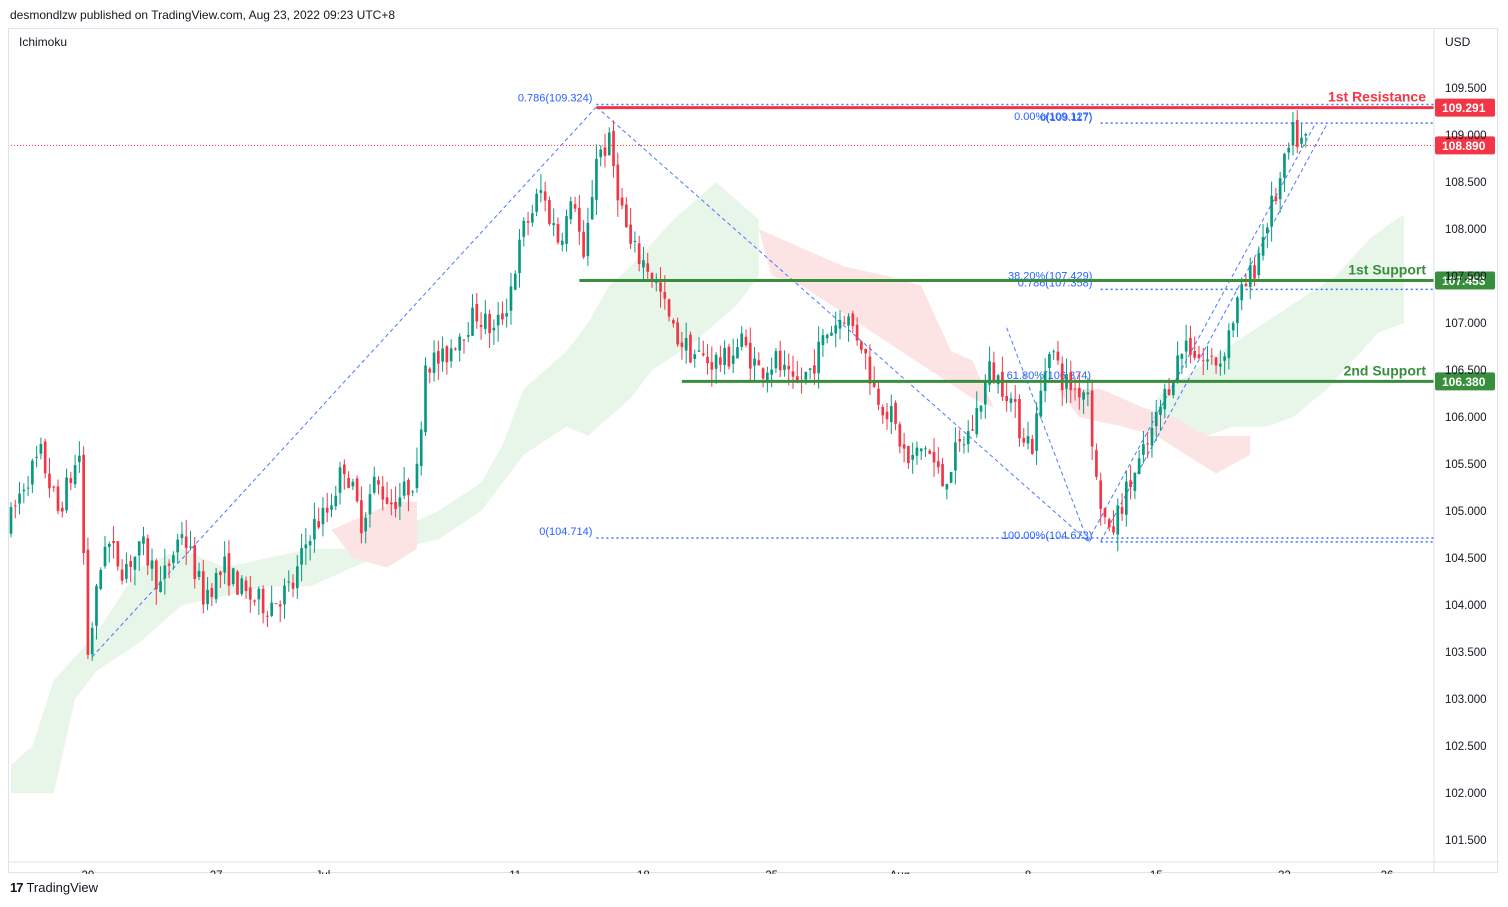 This screenshot has height=907, width=1508. Describe the element at coordinates (54, 887) in the screenshot. I see `footer-brand: 17 TradingView` at that location.